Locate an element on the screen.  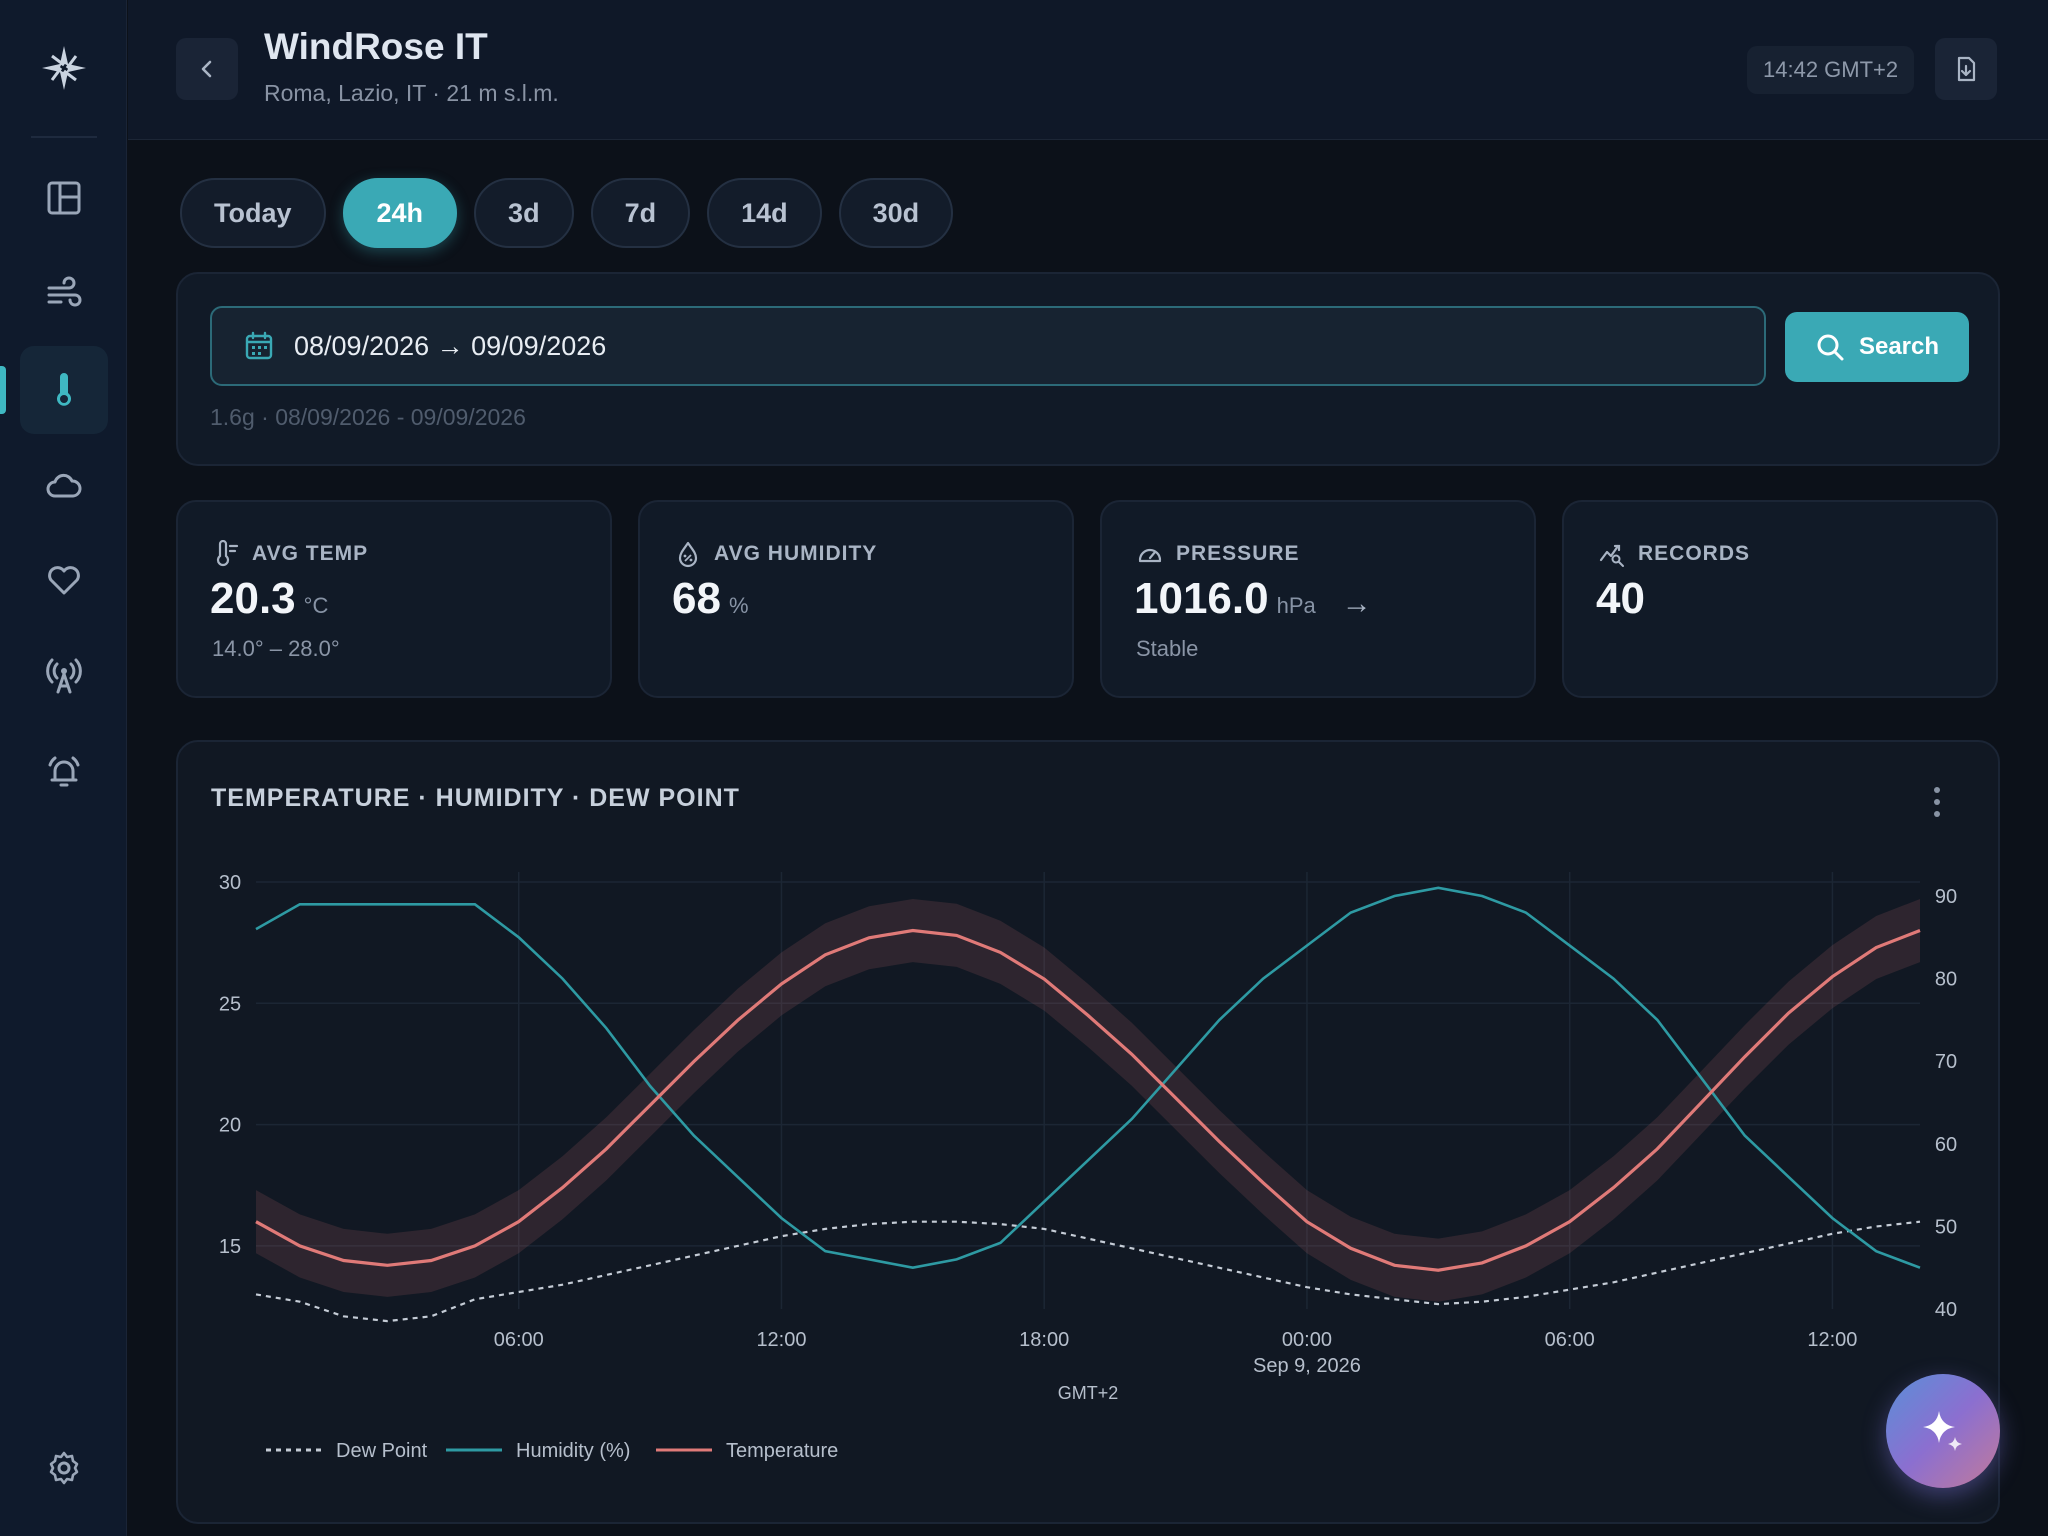
y-left-tick-label: 25 is located at coordinates (230, 1004).